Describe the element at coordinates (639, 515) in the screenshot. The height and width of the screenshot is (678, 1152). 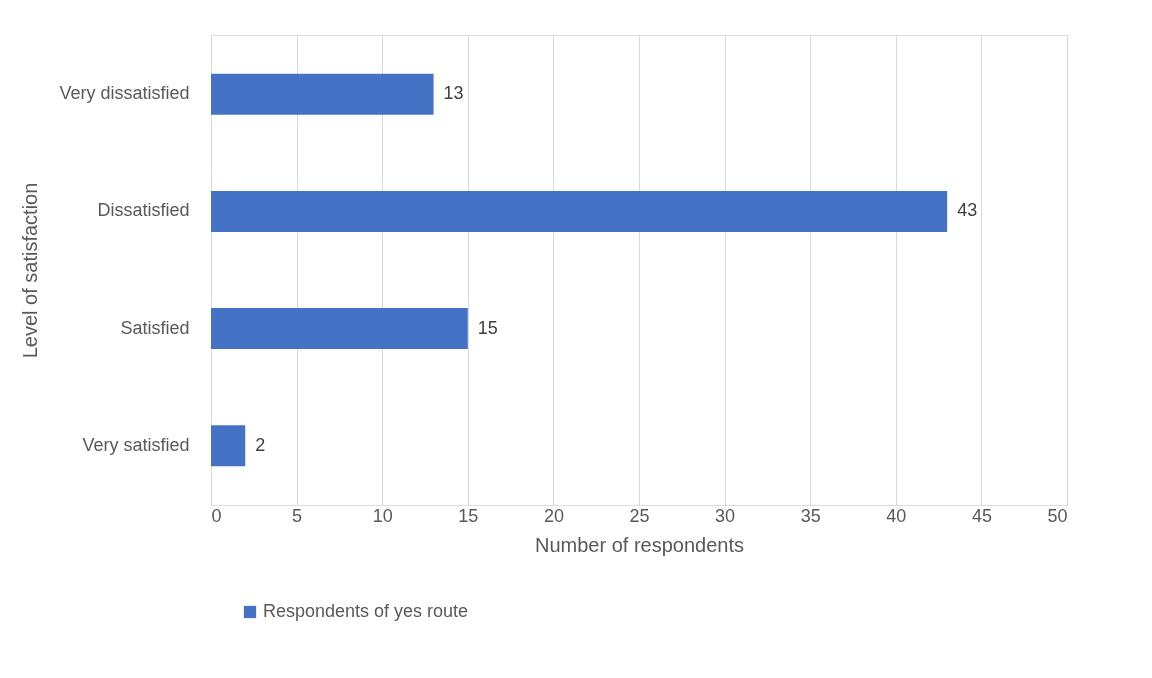
I see `x-tick-label: 25` at that location.